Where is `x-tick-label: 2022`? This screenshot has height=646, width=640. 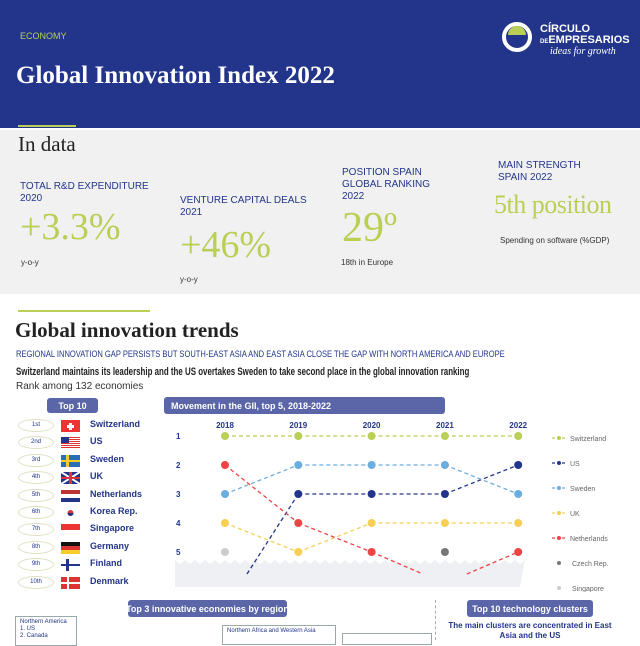 x-tick-label: 2022 is located at coordinates (518, 425).